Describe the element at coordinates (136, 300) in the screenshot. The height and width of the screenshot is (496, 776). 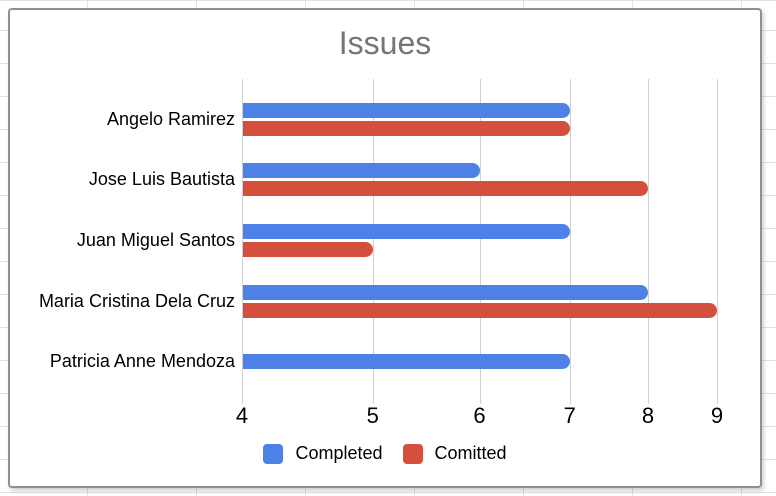
I see `category-label: Maria Cristina Dela Cruz` at that location.